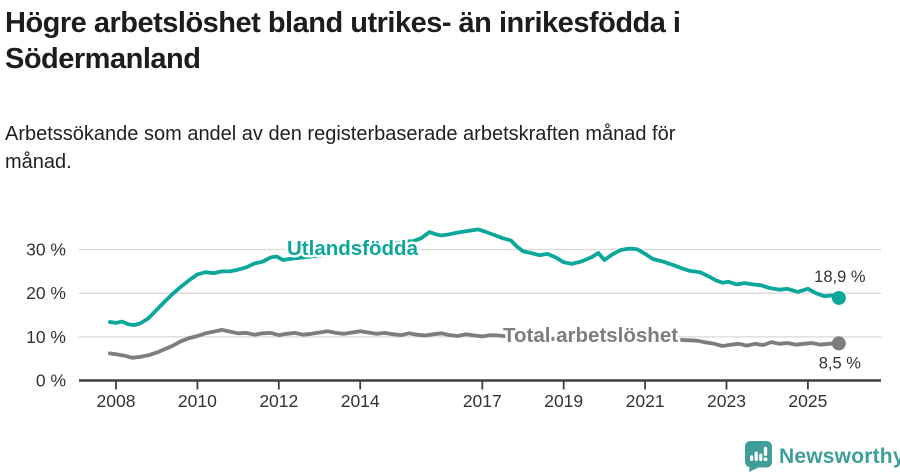 This screenshot has width=900, height=474. I want to click on logo-bubble-shape, so click(758, 456).